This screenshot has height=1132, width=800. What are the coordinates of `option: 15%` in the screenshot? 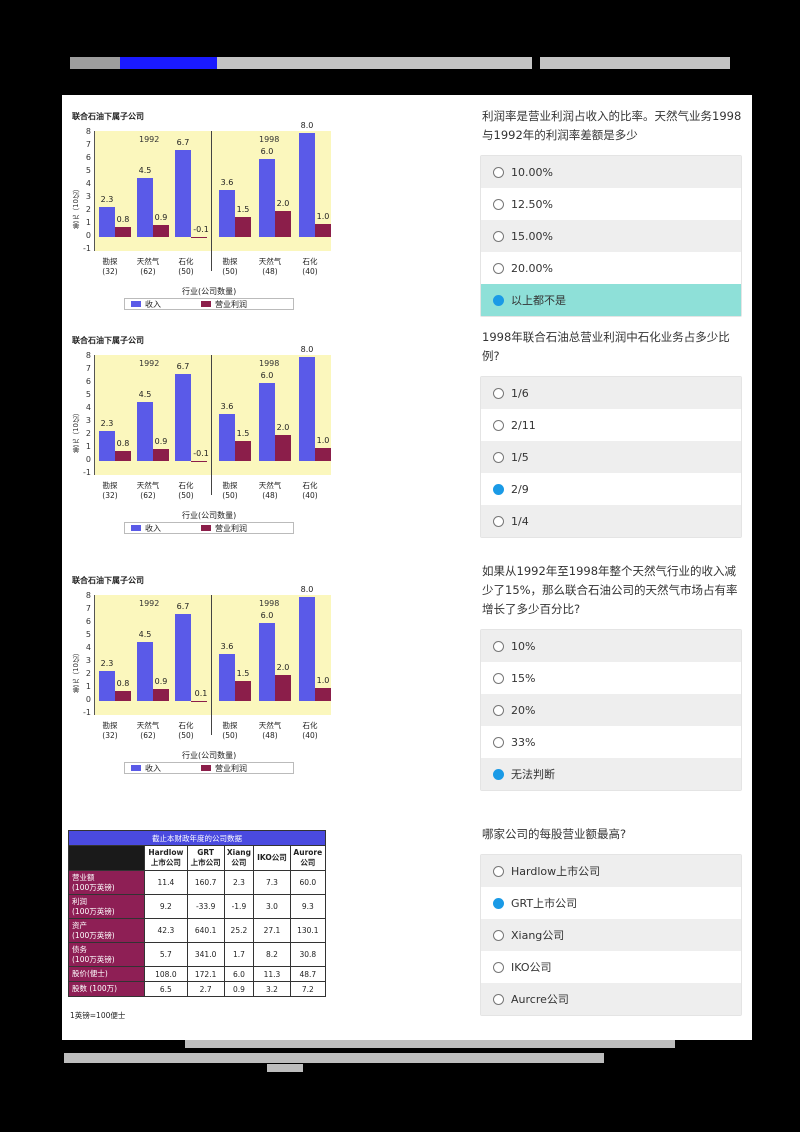 It's located at (611, 678).